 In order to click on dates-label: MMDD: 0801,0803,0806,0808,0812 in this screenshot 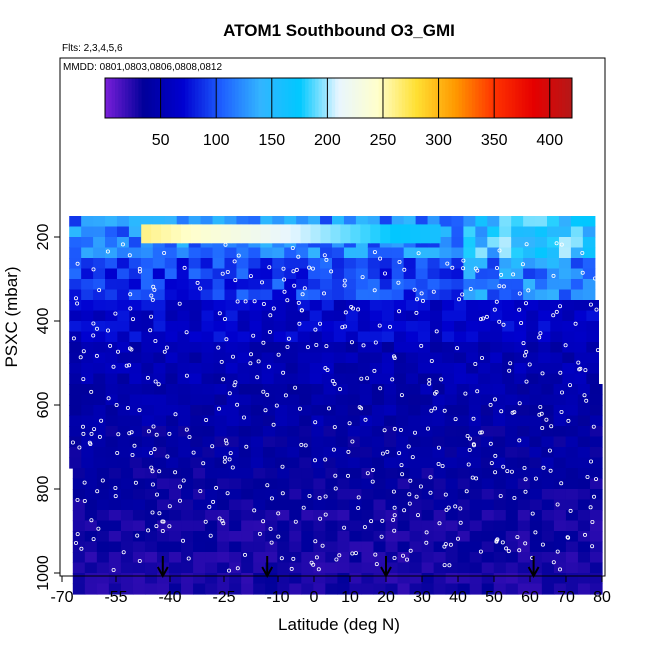, I will do `click(142, 67)`.